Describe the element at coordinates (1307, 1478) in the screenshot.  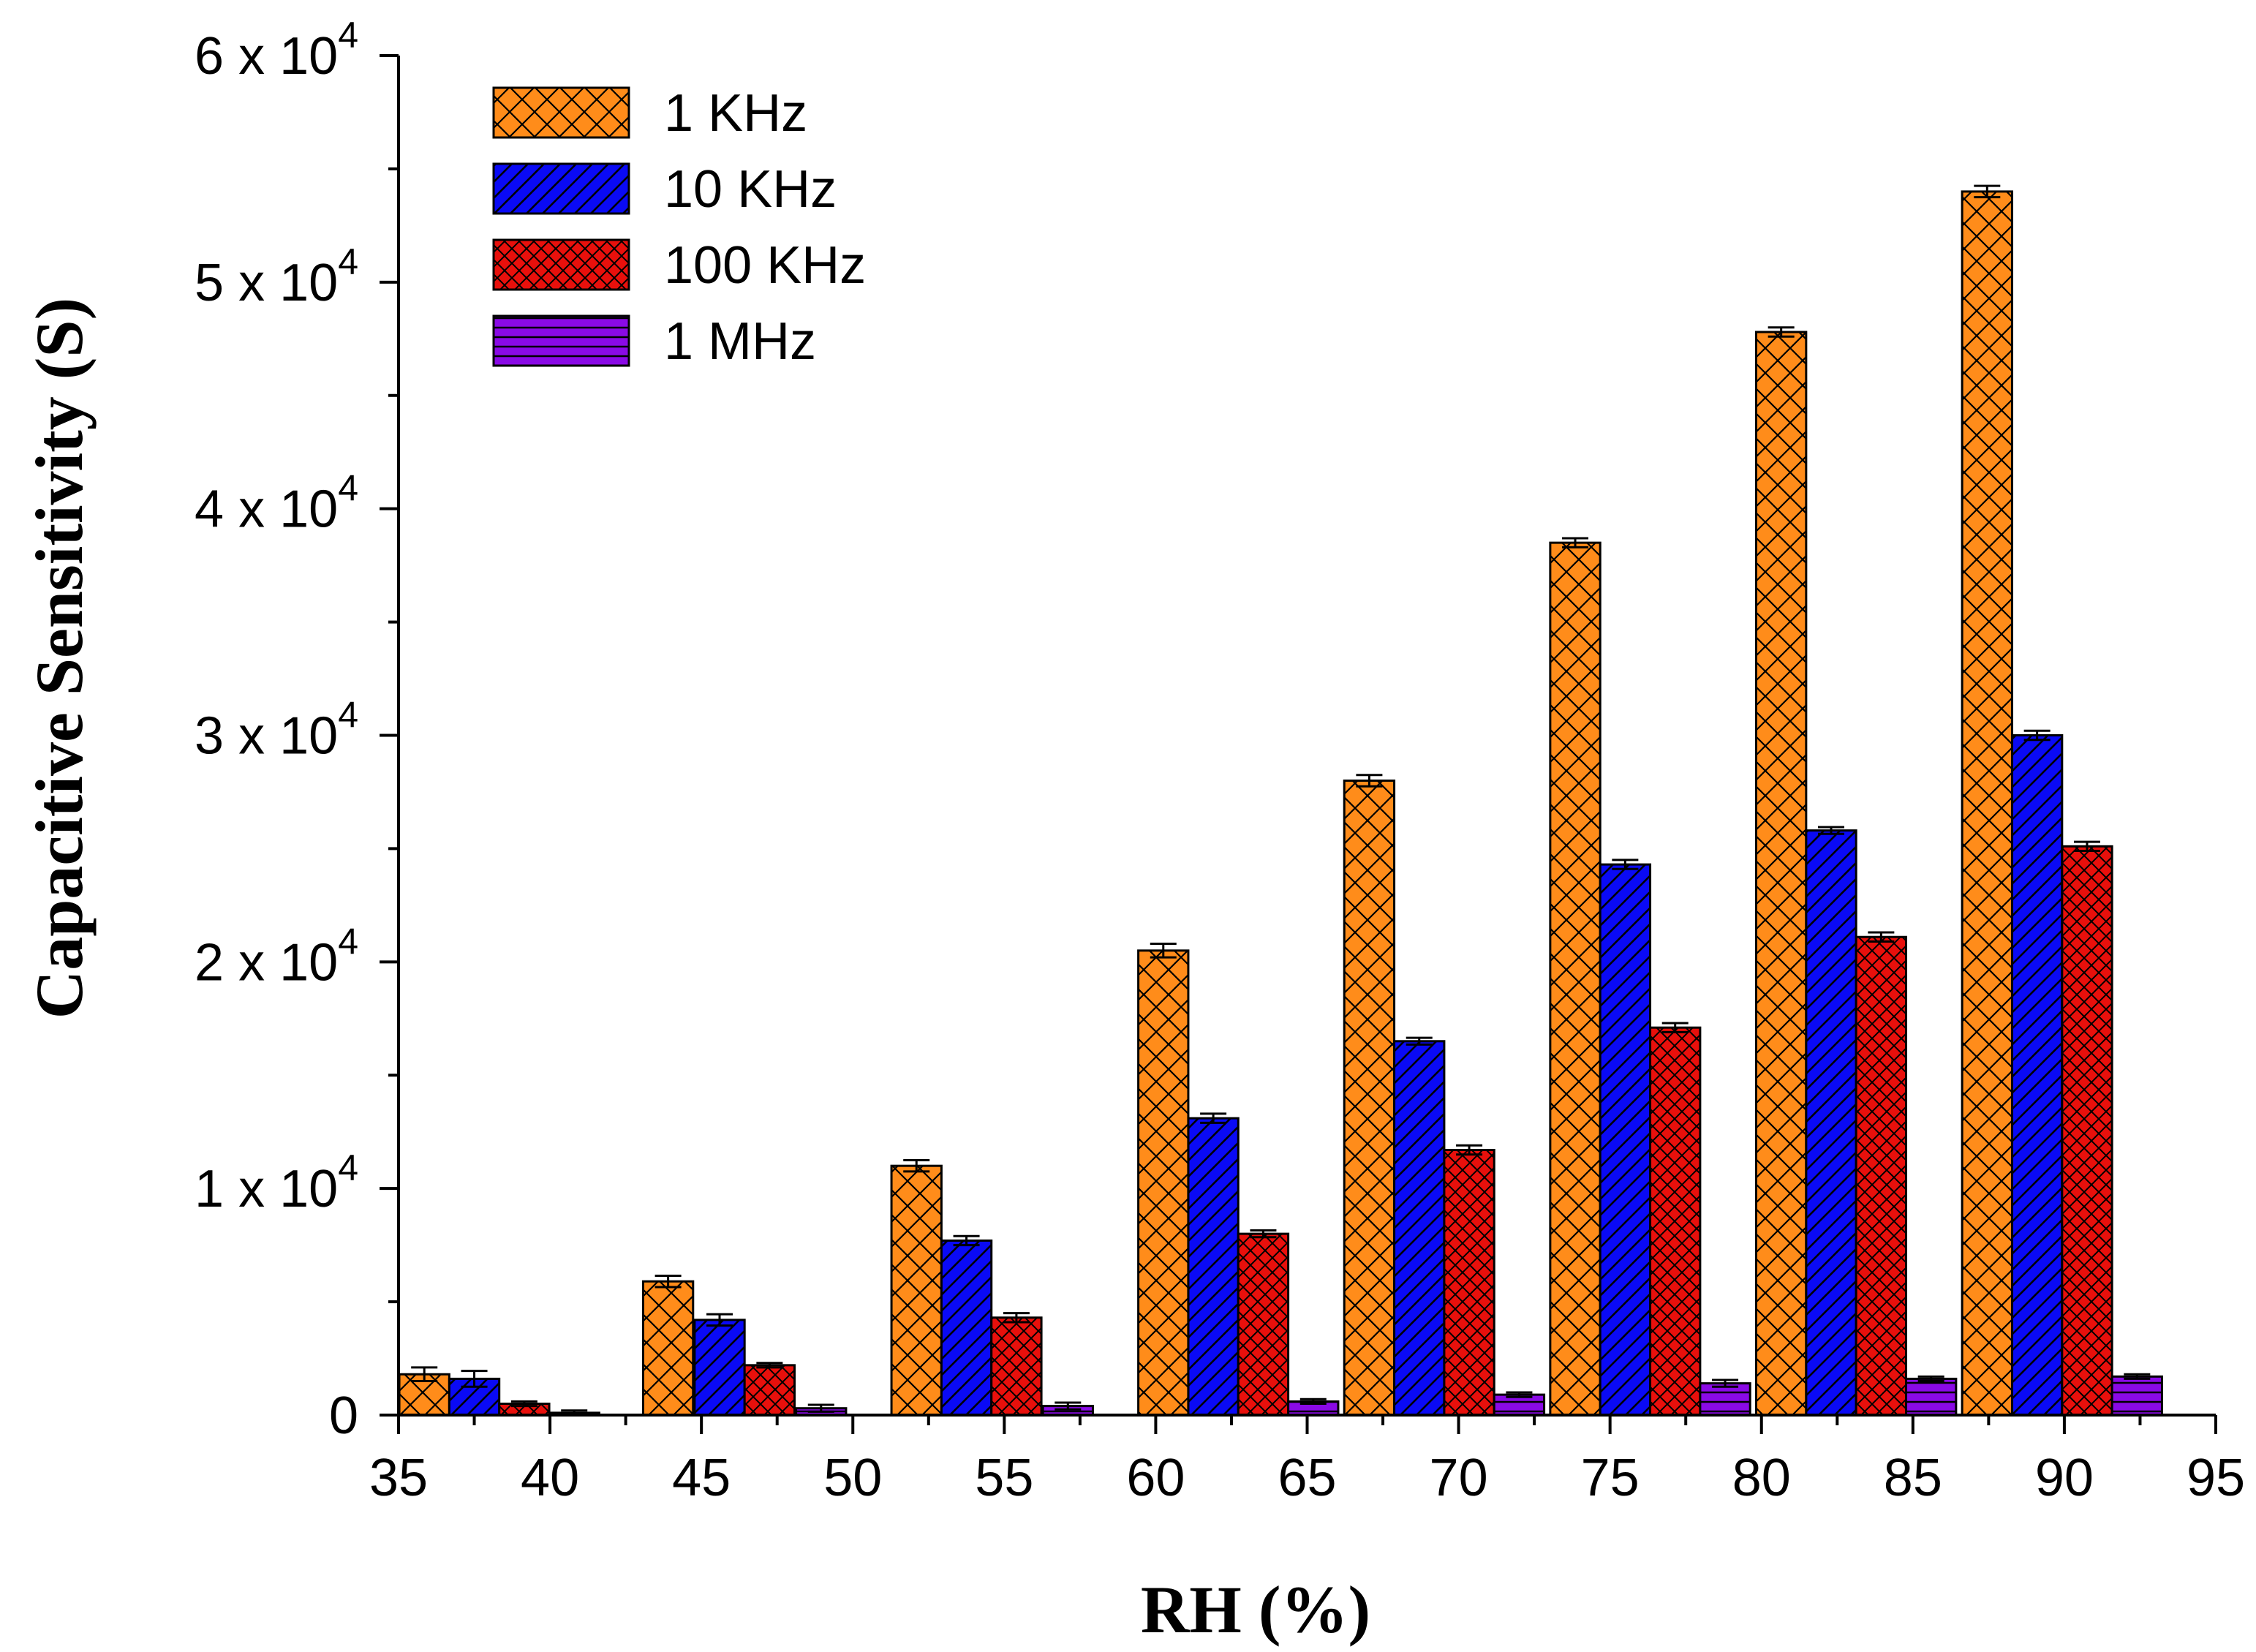
I see `x-tick-label: 65` at that location.